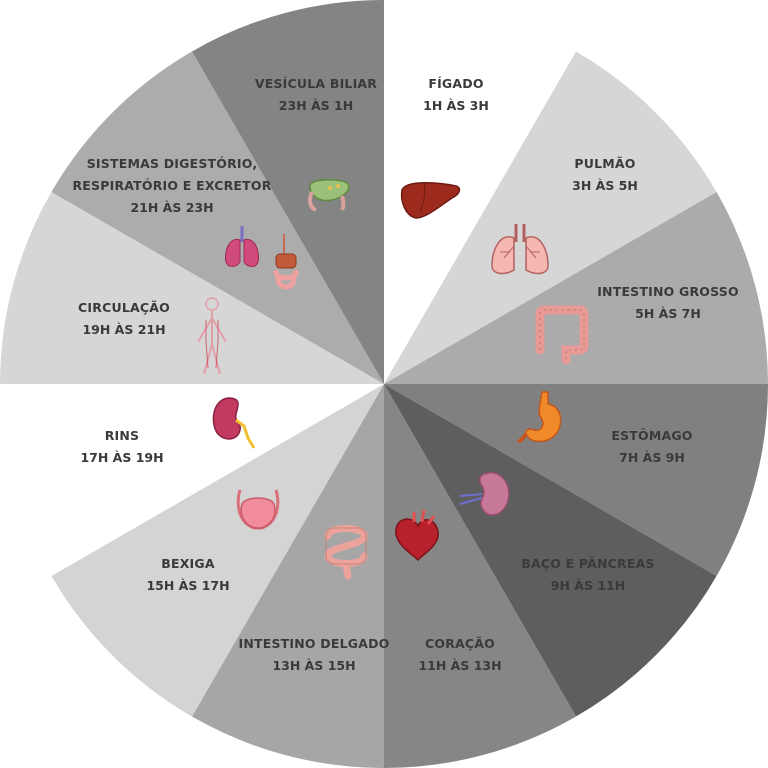 The image size is (768, 768). What do you see at coordinates (188, 563) in the screenshot?
I see `segment-organ-label: BEXIGA` at bounding box center [188, 563].